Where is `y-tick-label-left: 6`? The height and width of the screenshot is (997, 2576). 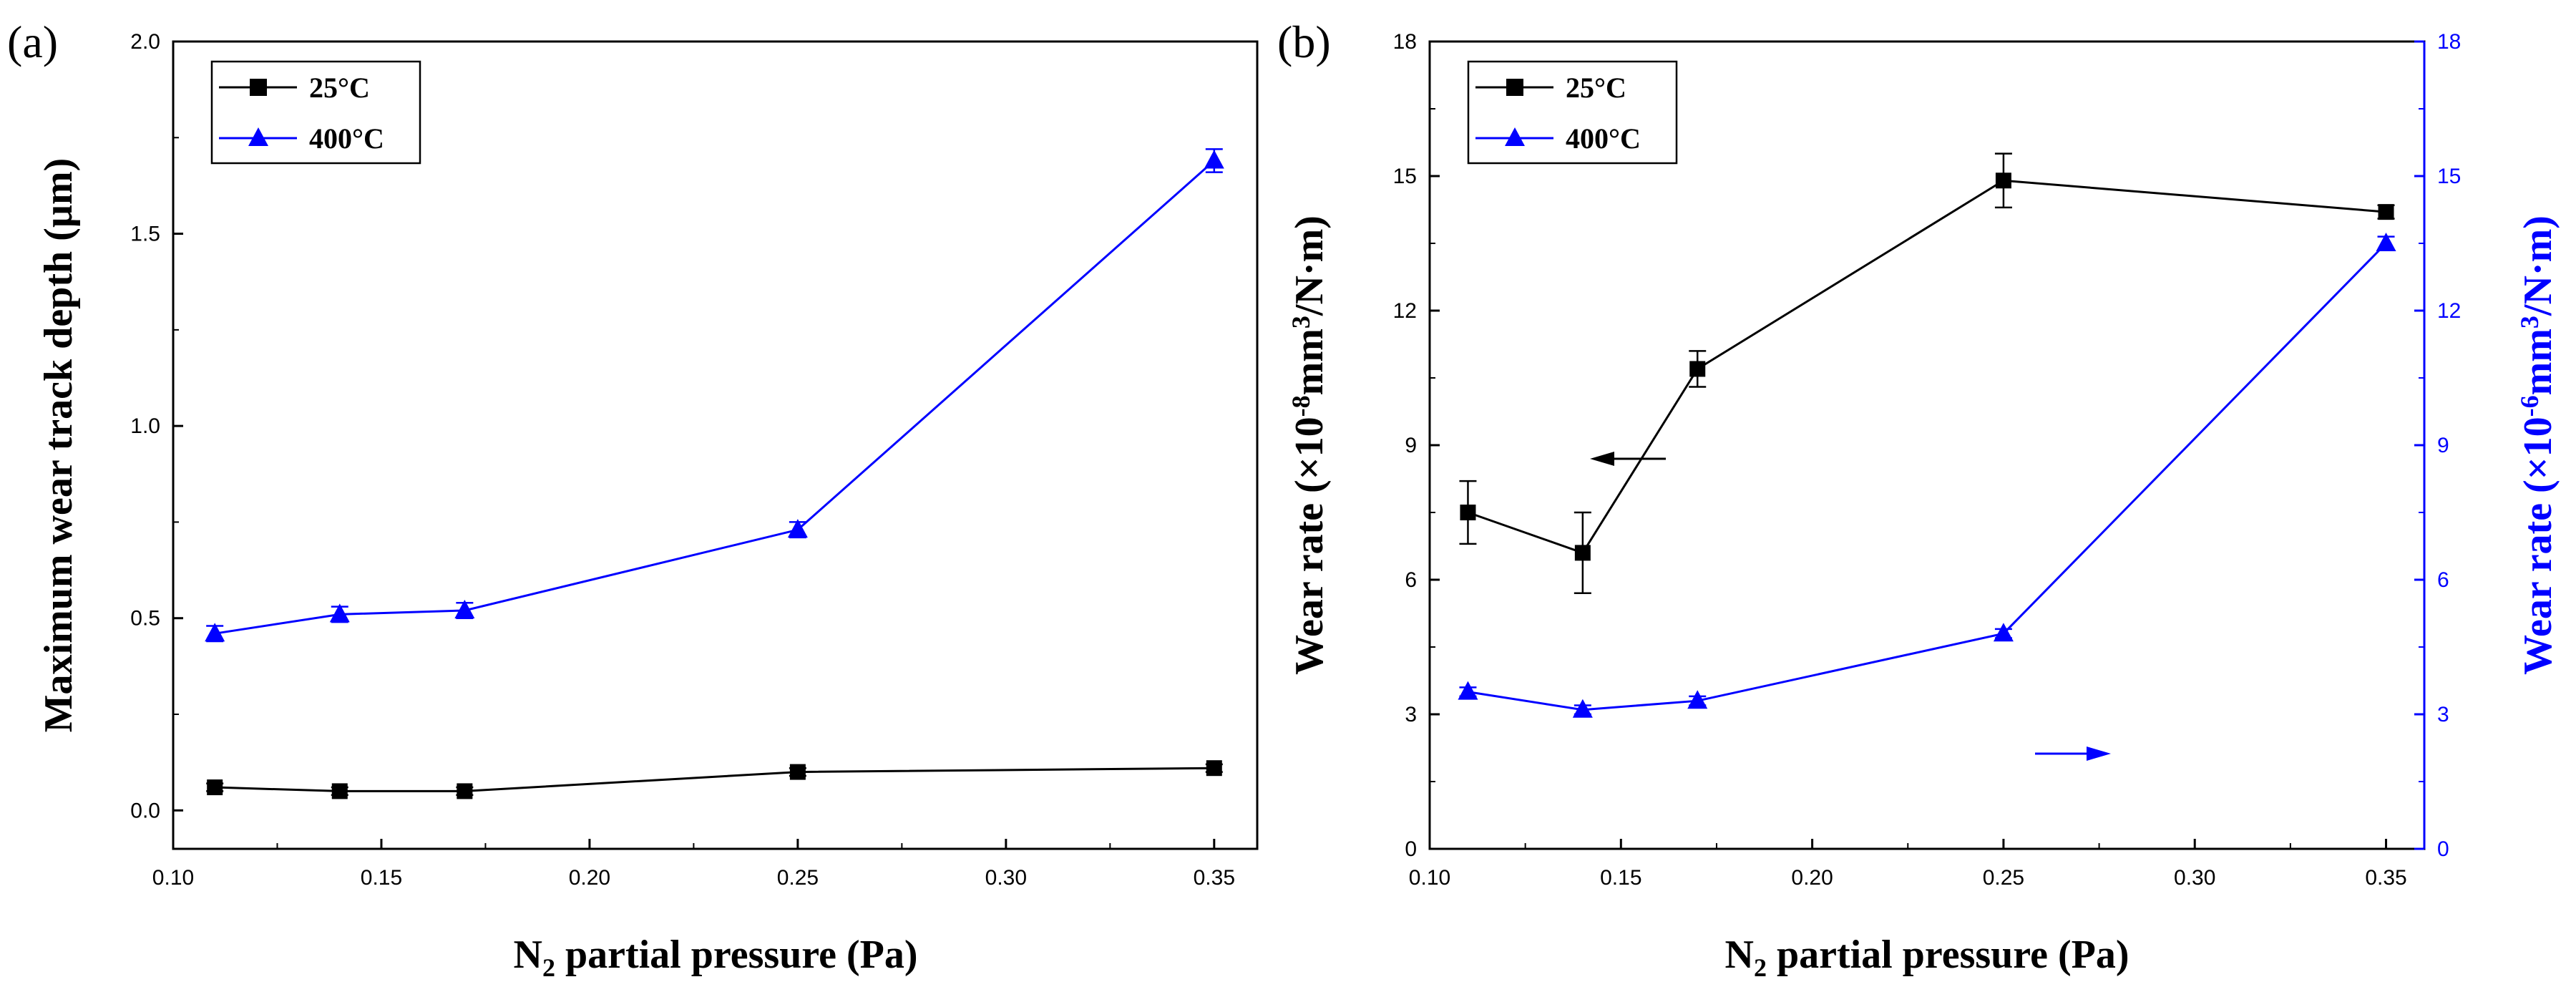
y-tick-label-left: 6 is located at coordinates (1411, 580).